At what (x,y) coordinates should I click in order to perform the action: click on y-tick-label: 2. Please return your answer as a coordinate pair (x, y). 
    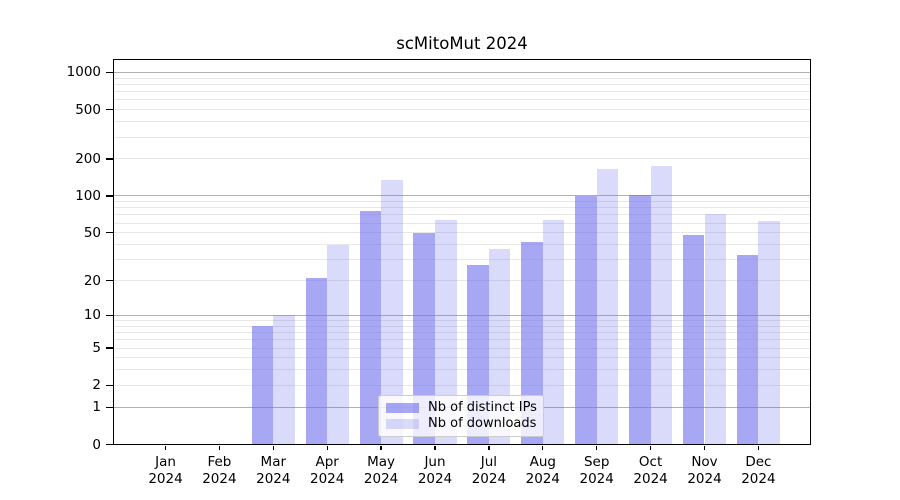
    Looking at the image, I should click on (96, 385).